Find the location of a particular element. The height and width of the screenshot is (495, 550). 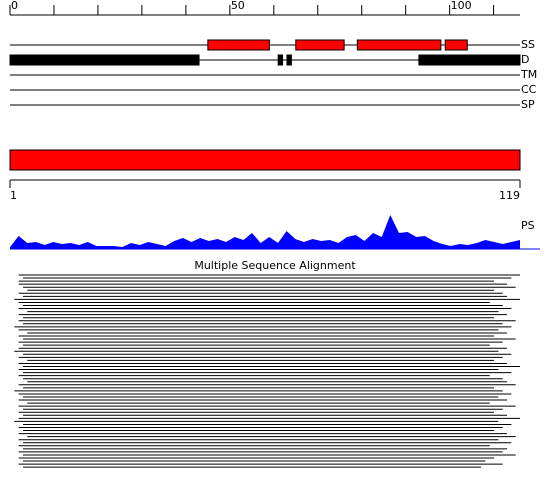

domain-bar is located at coordinates (265, 160).